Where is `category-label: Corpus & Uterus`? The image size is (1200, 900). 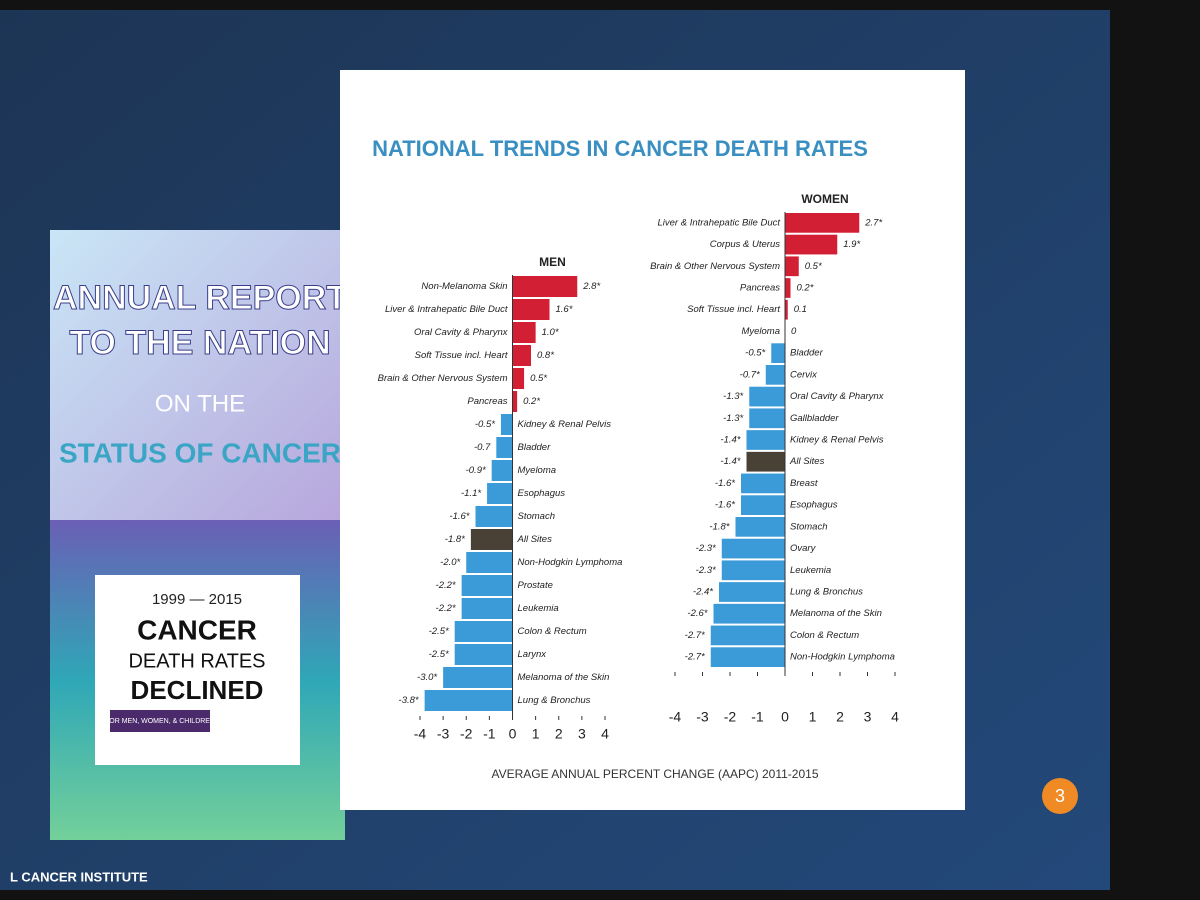
category-label: Corpus & Uterus is located at coordinates (745, 244).